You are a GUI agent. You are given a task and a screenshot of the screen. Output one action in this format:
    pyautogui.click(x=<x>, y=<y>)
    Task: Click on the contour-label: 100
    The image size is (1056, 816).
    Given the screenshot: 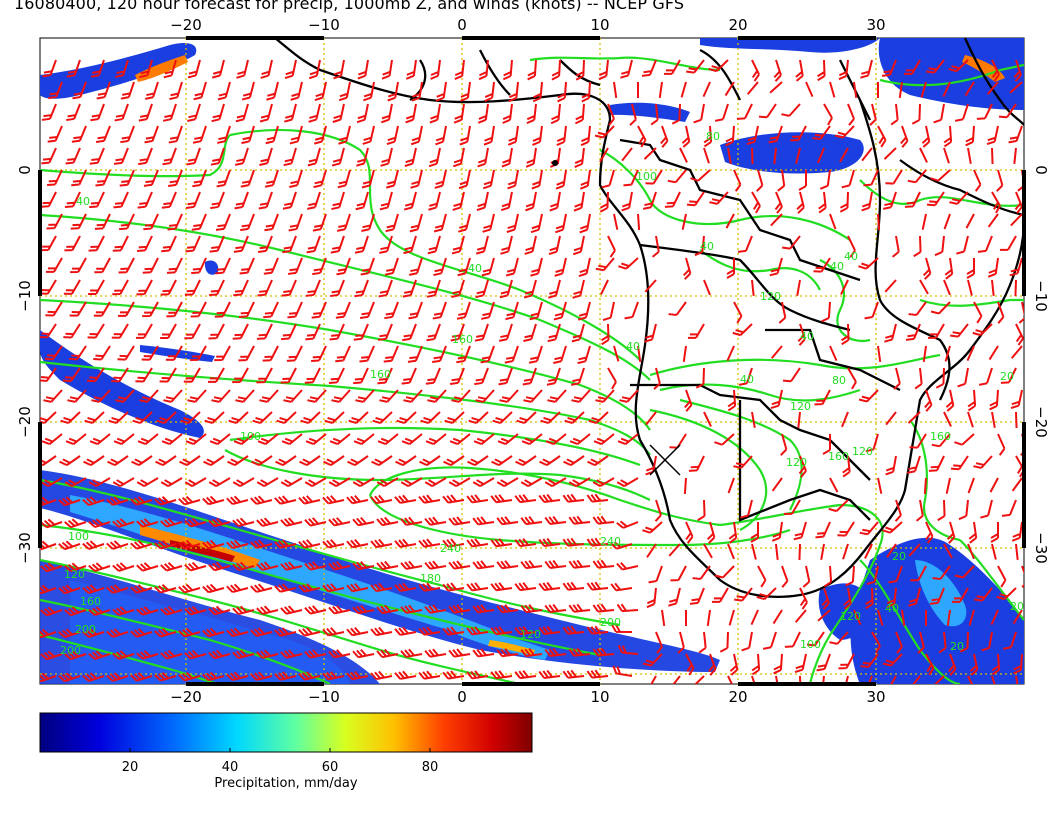 What is the action you would take?
    pyautogui.click(x=810, y=644)
    